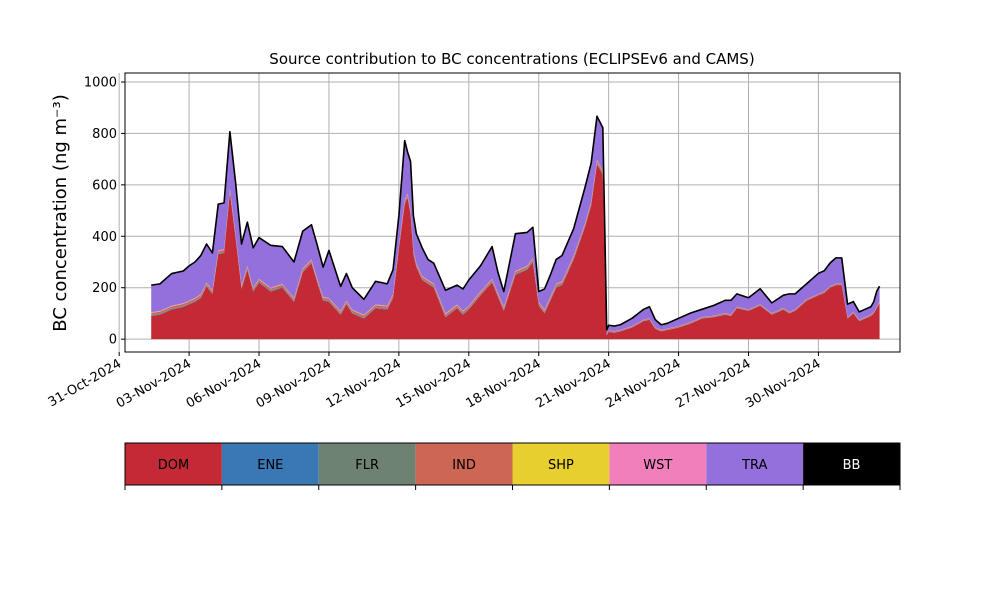  I want to click on y-tick-label-2: 400, so click(104, 237).